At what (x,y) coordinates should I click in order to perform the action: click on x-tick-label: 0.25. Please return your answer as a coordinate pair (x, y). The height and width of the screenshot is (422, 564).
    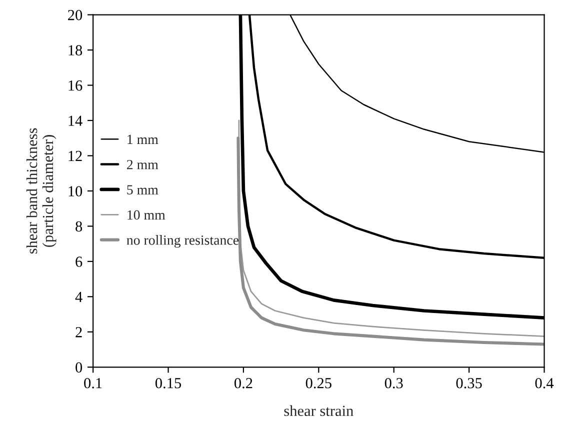
    Looking at the image, I should click on (319, 383).